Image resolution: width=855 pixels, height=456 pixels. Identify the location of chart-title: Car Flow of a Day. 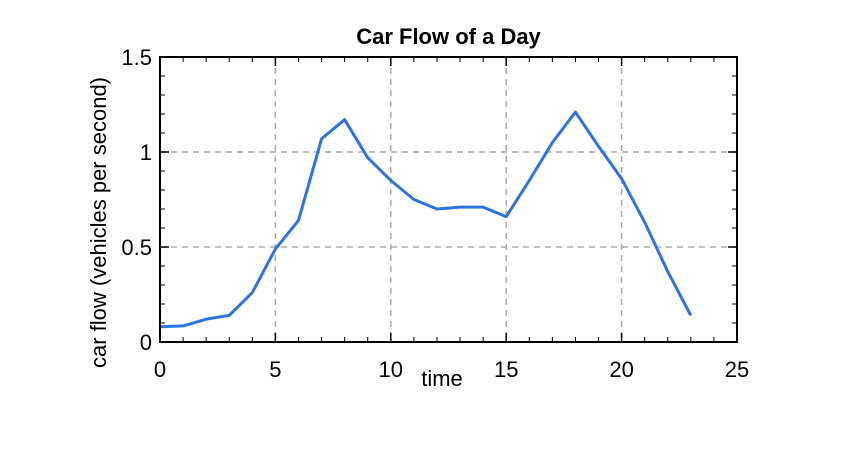
(448, 36).